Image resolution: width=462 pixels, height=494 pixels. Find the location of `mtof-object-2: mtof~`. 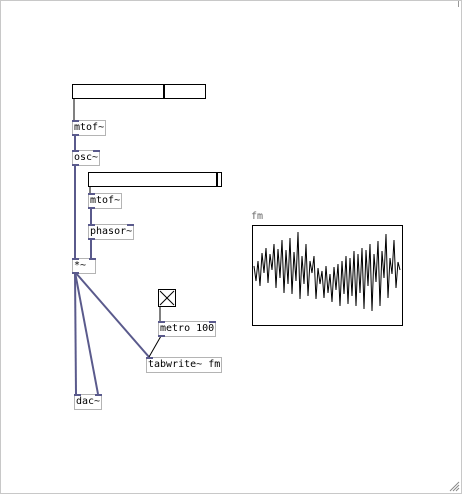

mtof-object-2: mtof~ is located at coordinates (105, 201).